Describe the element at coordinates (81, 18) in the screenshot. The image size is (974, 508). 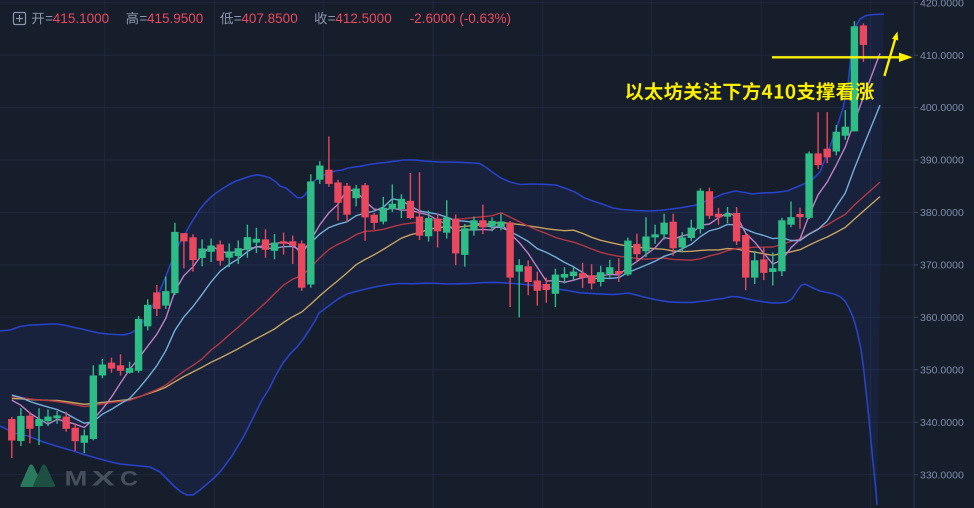
I see `svg-text: 415.1000` at that location.